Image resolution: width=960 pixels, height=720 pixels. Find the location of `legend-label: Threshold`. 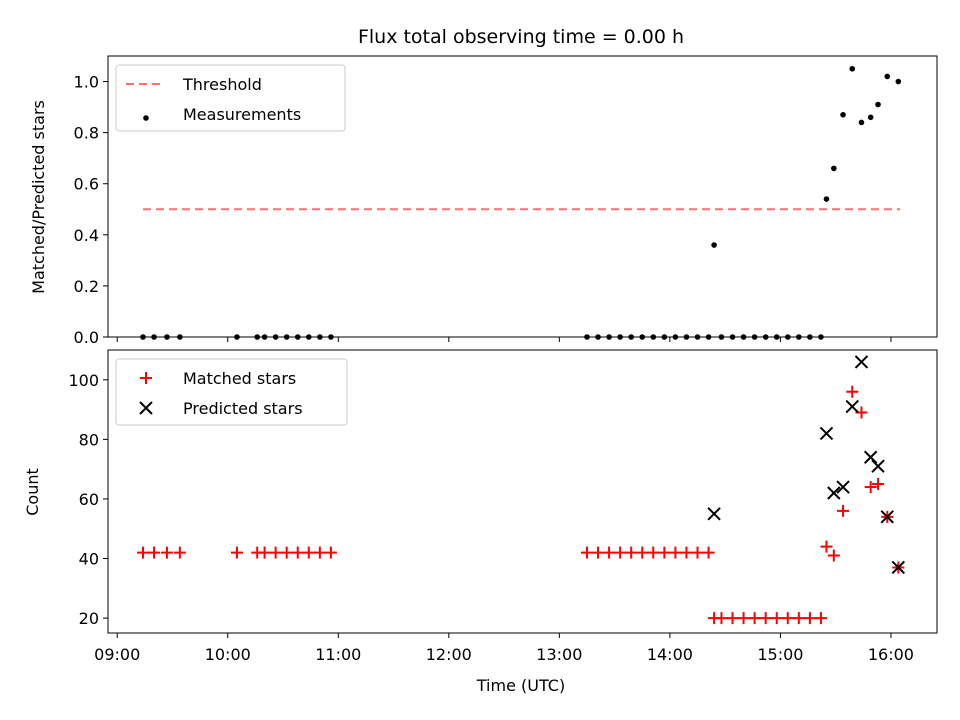

legend-label: Threshold is located at coordinates (222, 84).